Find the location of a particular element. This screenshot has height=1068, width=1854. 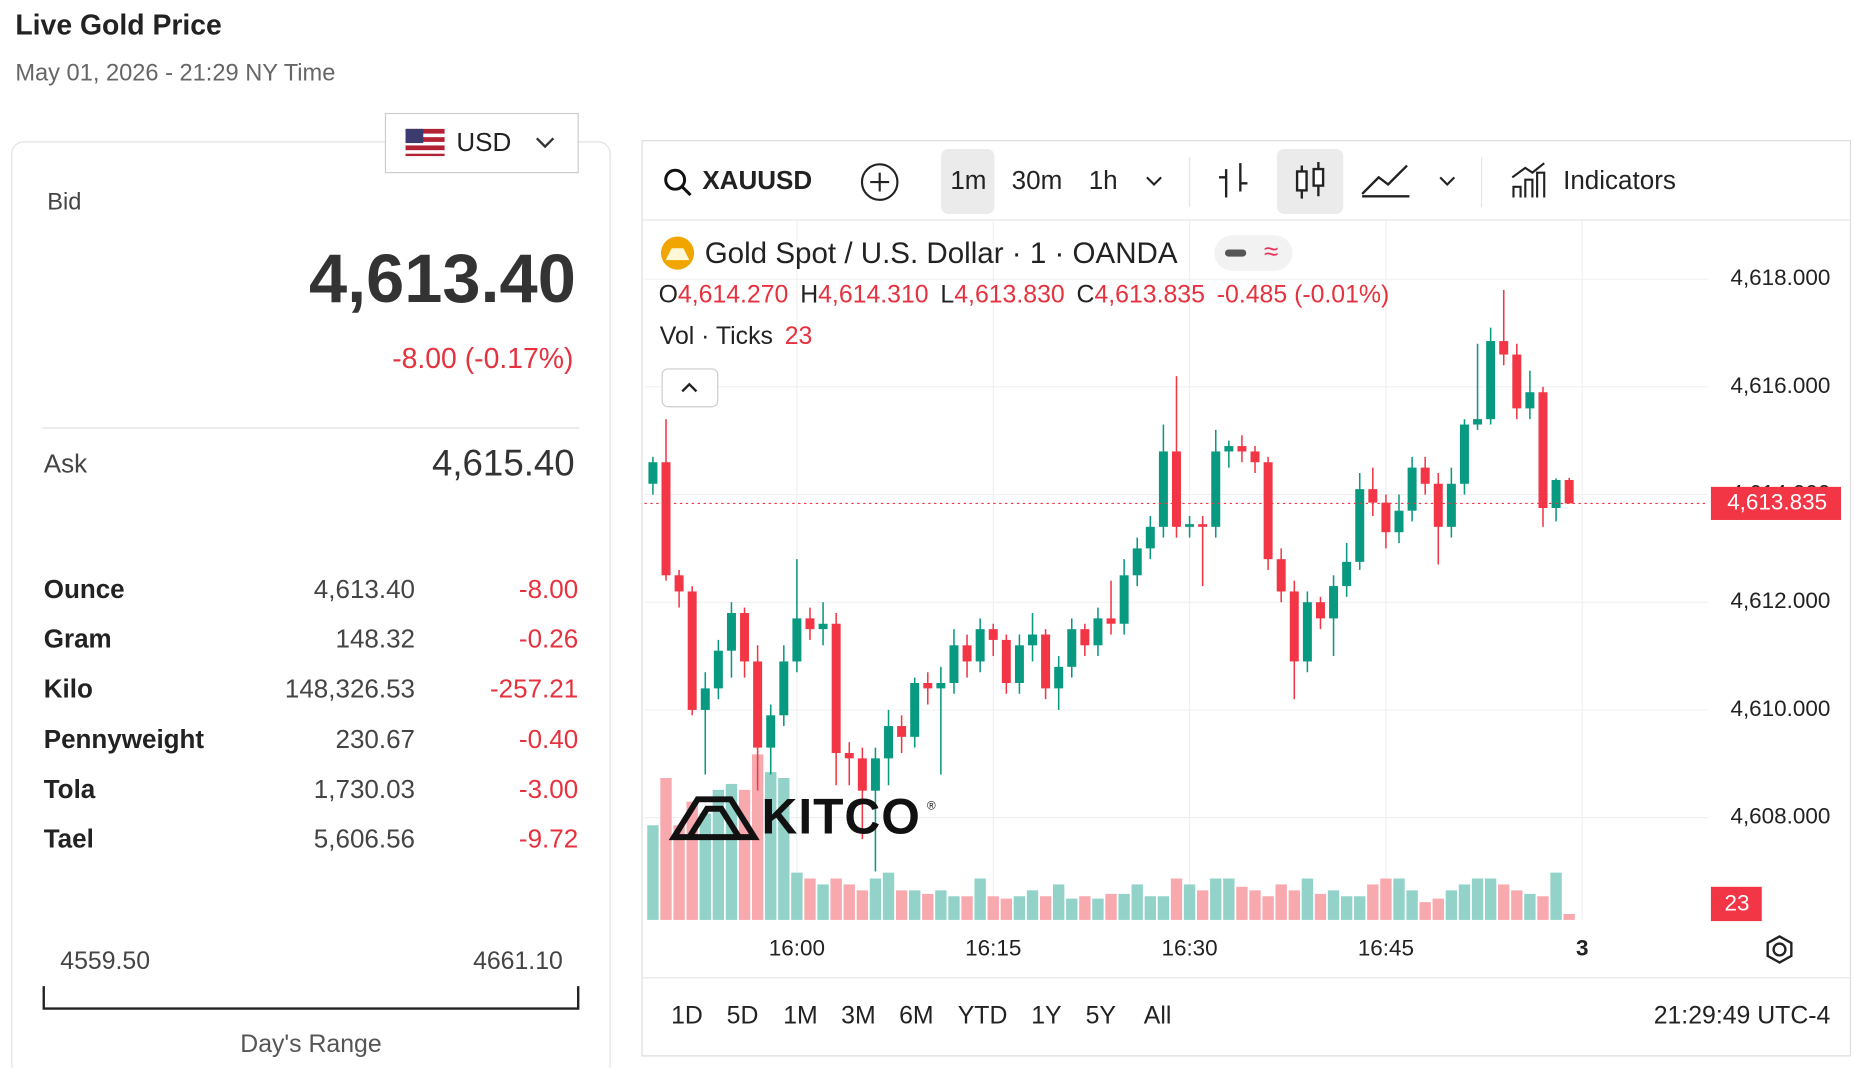

x-tick-label: 16:30 is located at coordinates (1189, 947).